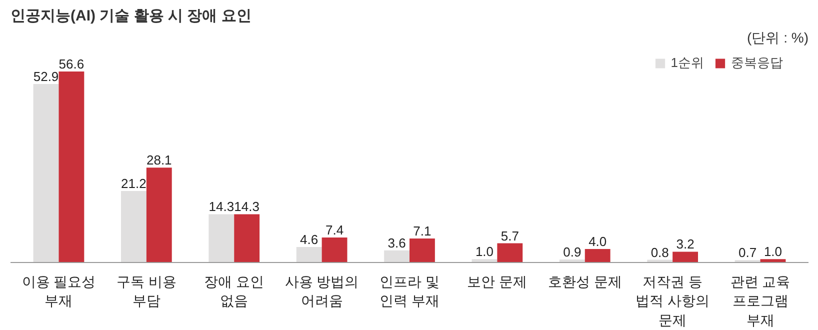  I want to click on legend-label: 1순위, so click(687, 63).